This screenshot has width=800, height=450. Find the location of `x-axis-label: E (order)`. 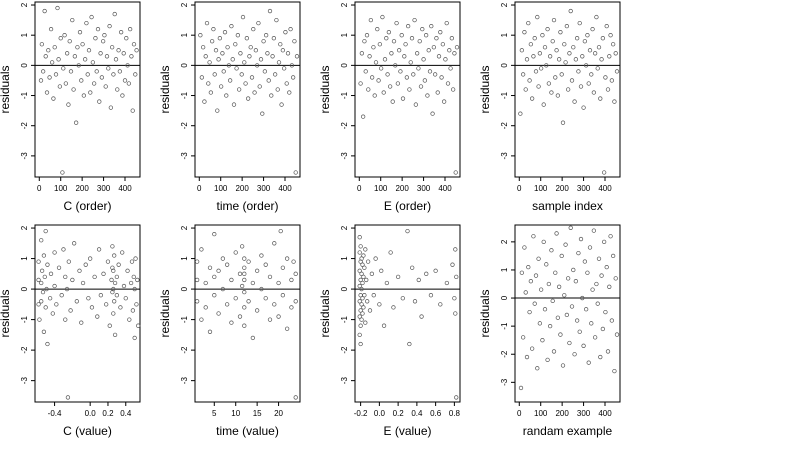

x-axis-label: E (order) is located at coordinates (407, 206).